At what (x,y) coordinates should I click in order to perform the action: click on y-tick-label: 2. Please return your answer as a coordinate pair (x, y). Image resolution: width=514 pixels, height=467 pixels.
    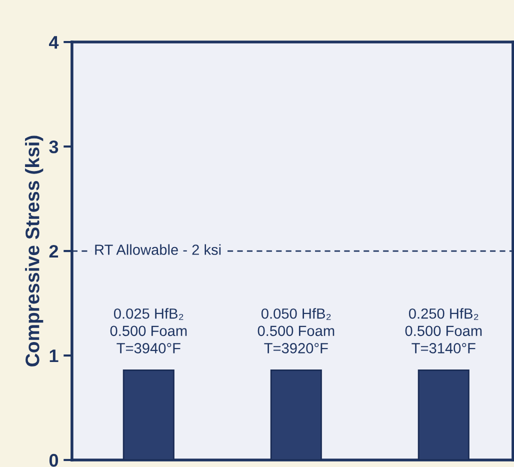
    Looking at the image, I should click on (53, 251).